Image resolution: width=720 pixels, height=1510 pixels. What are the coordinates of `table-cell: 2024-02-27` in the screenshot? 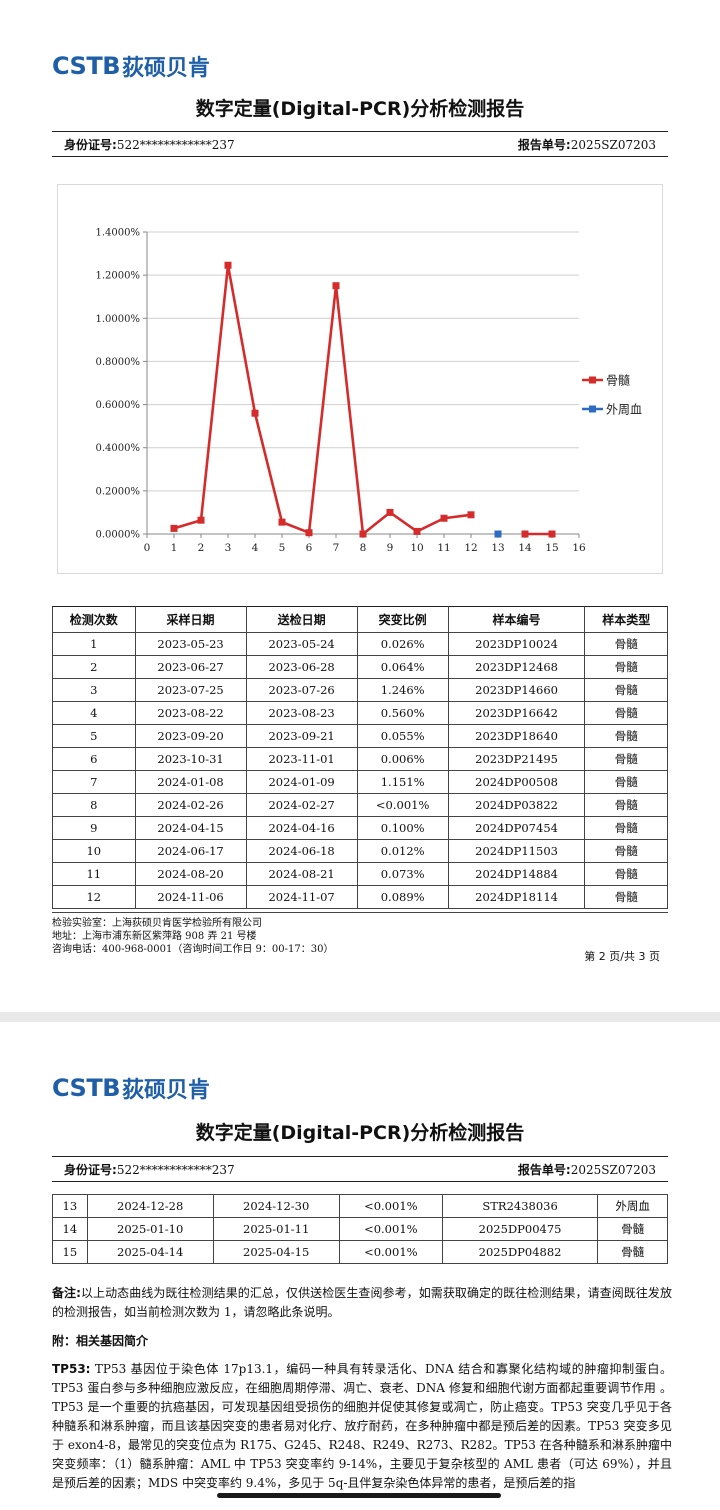 It's located at (301, 805).